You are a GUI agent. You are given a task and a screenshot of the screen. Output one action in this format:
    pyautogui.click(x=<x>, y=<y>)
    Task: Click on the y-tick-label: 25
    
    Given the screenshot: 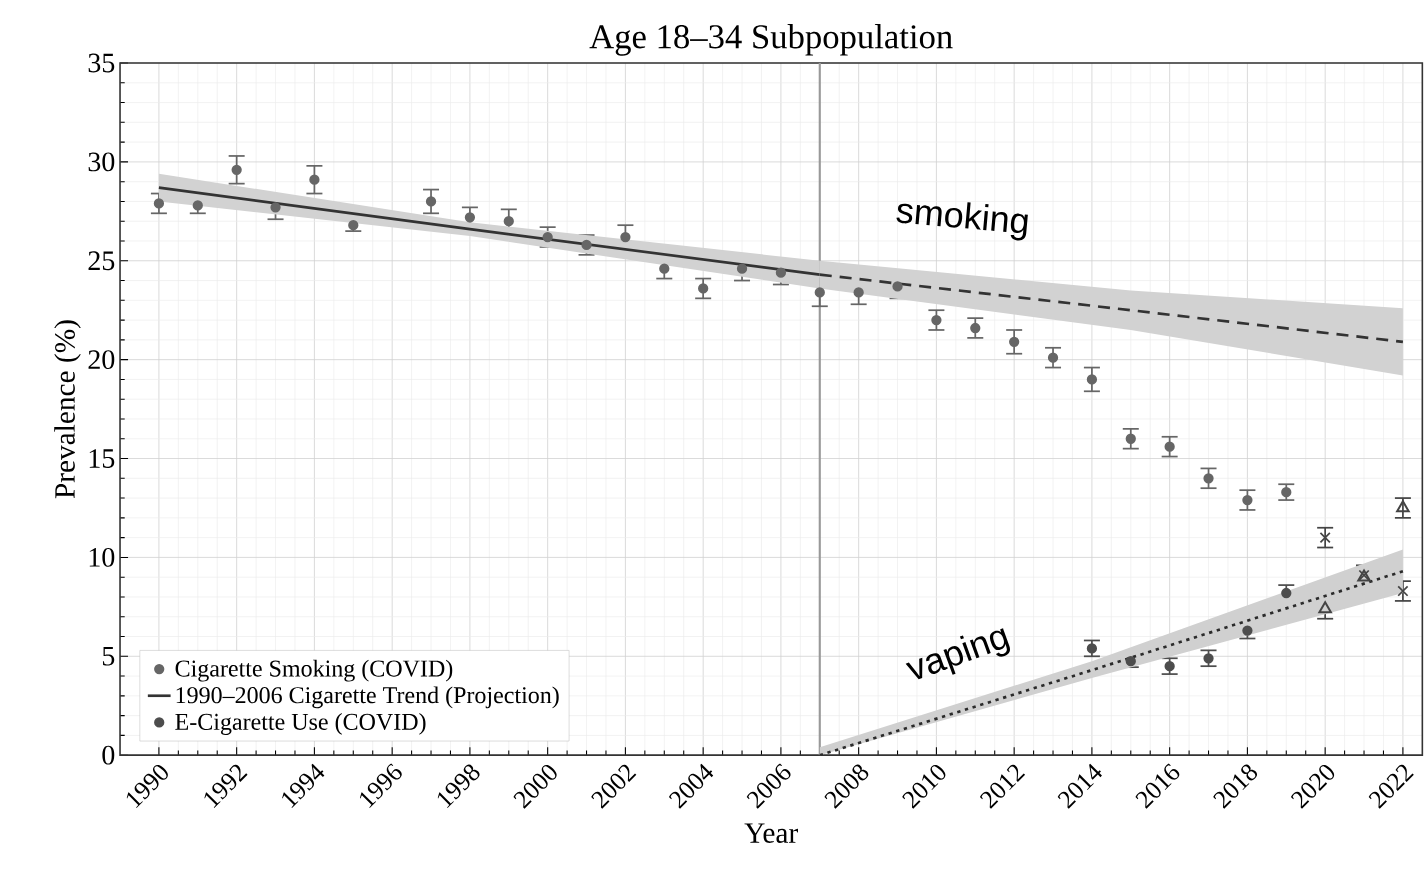 What is the action you would take?
    pyautogui.click(x=101, y=261)
    